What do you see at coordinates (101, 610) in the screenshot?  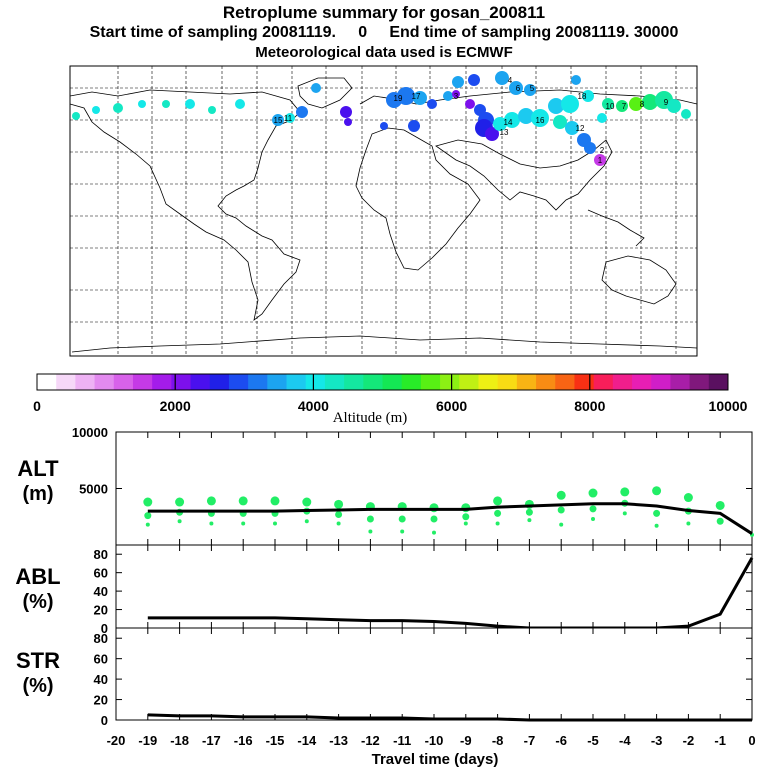 I see `y-tick-label: 20` at bounding box center [101, 610].